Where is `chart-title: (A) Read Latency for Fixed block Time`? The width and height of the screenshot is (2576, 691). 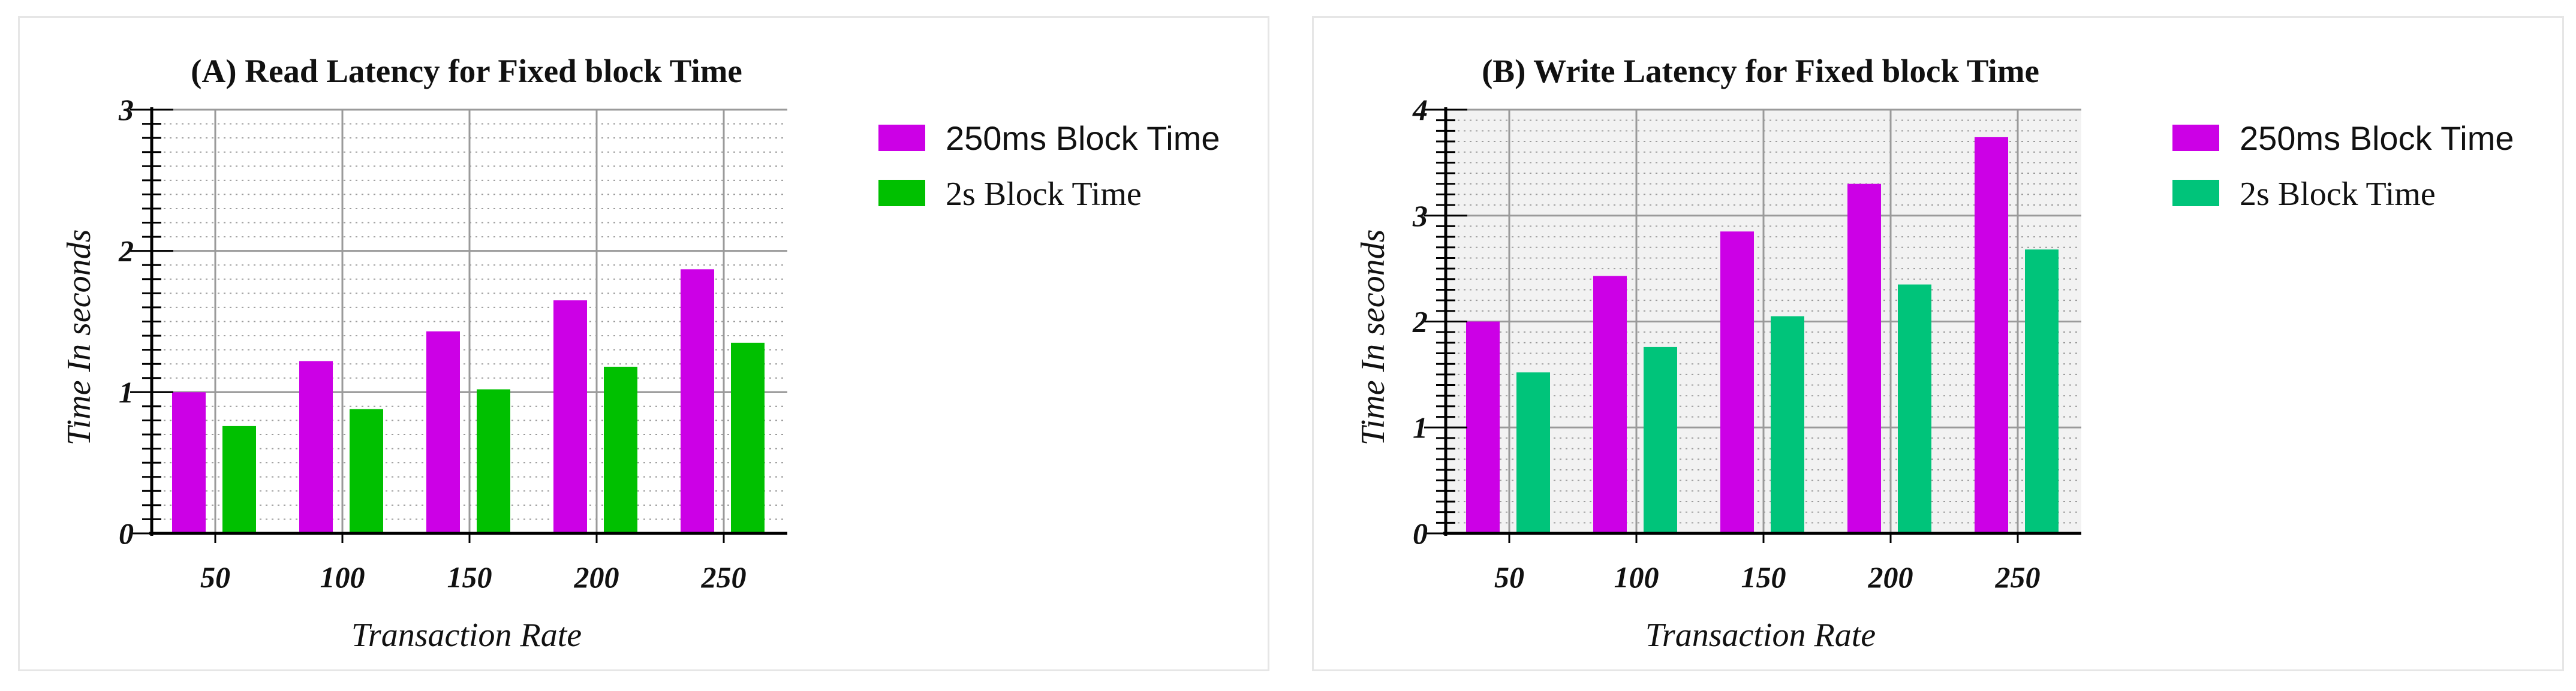
chart-title: (A) Read Latency for Fixed block Time is located at coordinates (466, 71).